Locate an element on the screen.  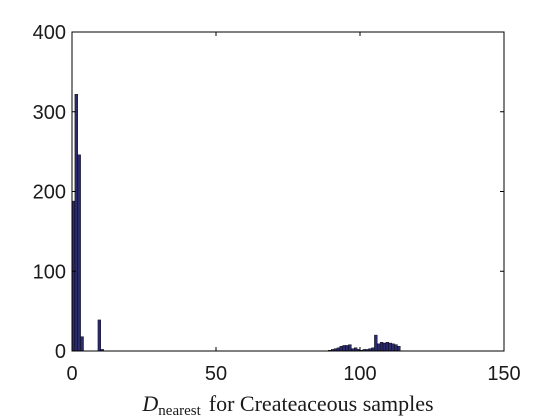
y-tick-label: 100 is located at coordinates (49, 272).